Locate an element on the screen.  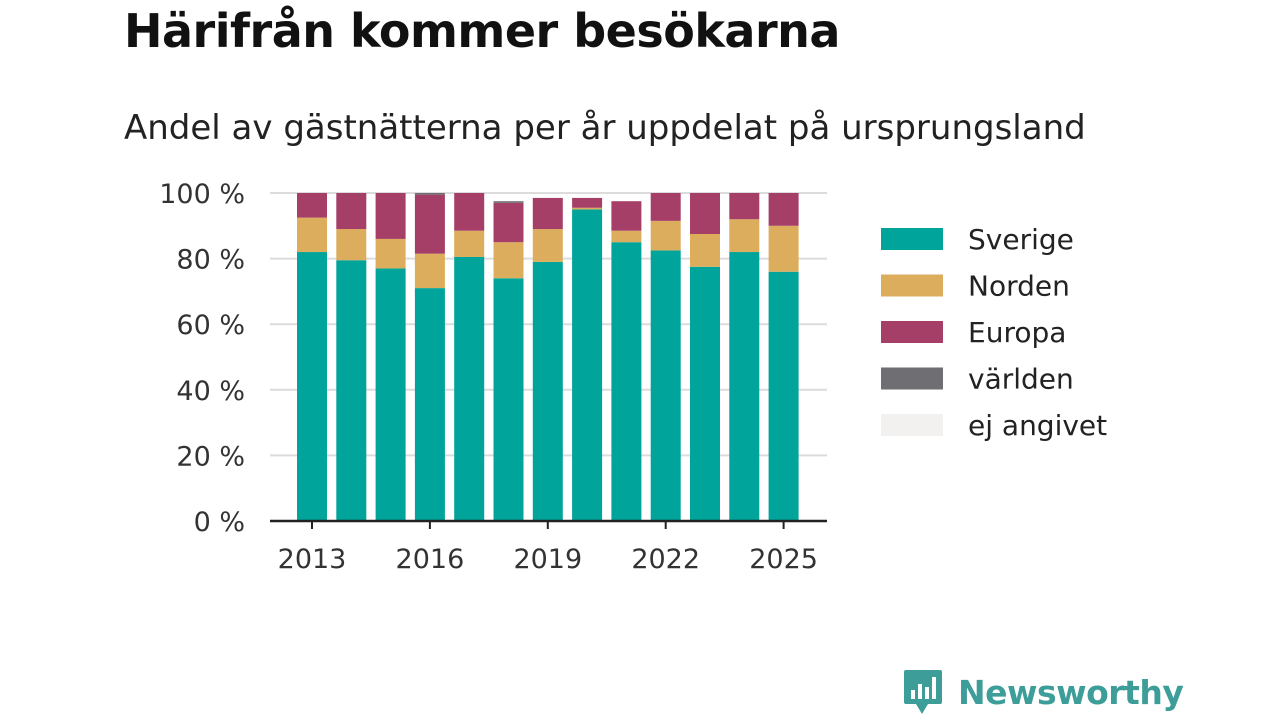
brand-logo: Newsworthy is located at coordinates (1043, 692).